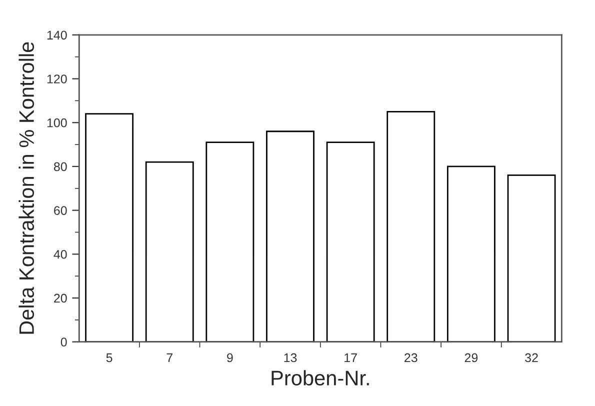  I want to click on y-tick-label: 40, so click(60, 254).